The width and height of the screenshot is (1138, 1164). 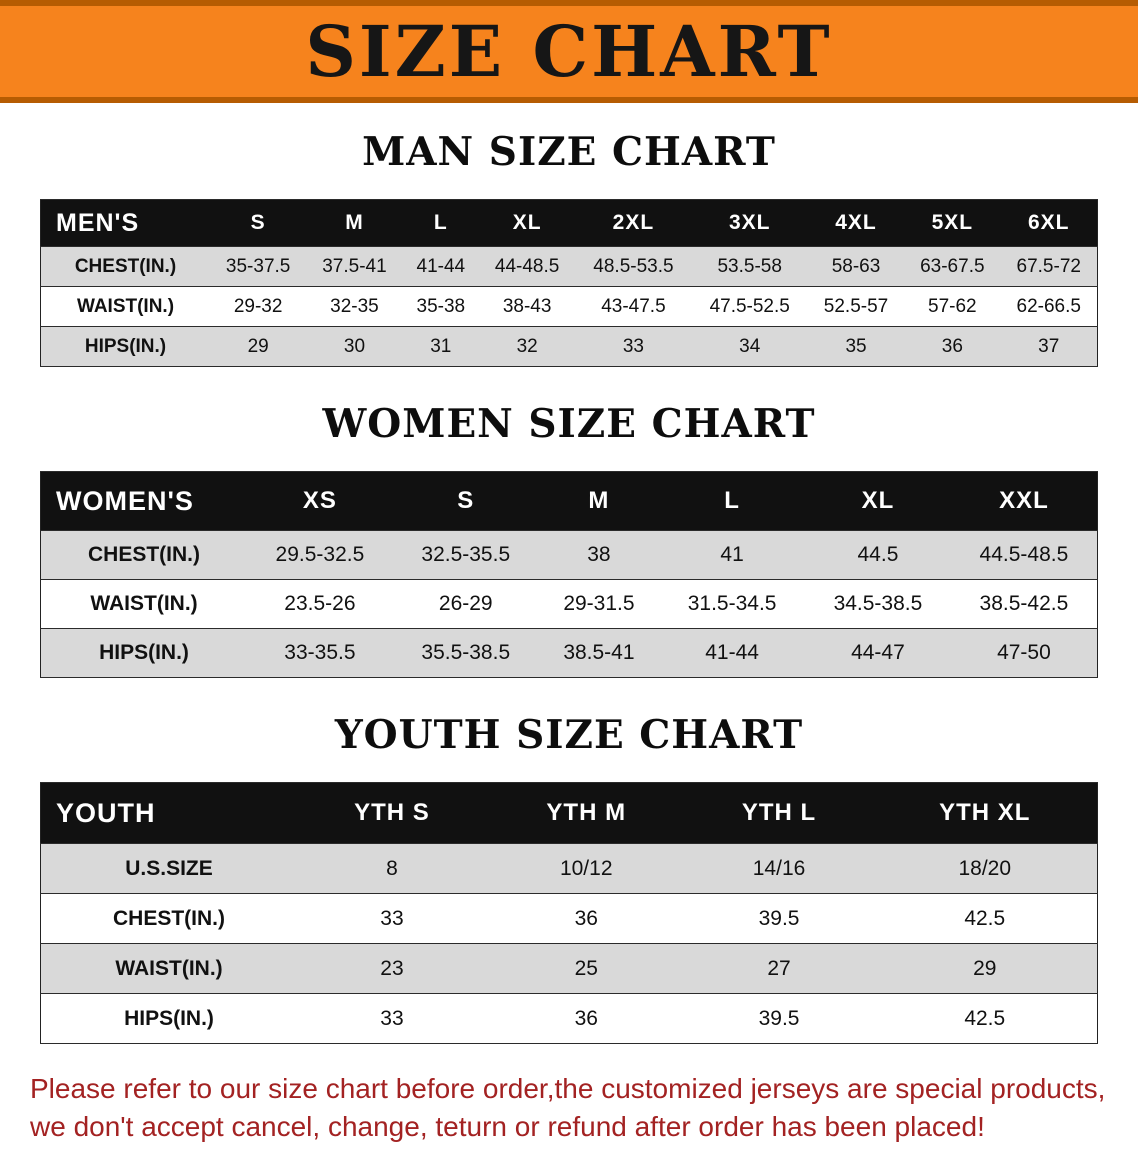 I want to click on size-chart-banner: SIZE CHART, so click(x=569, y=51).